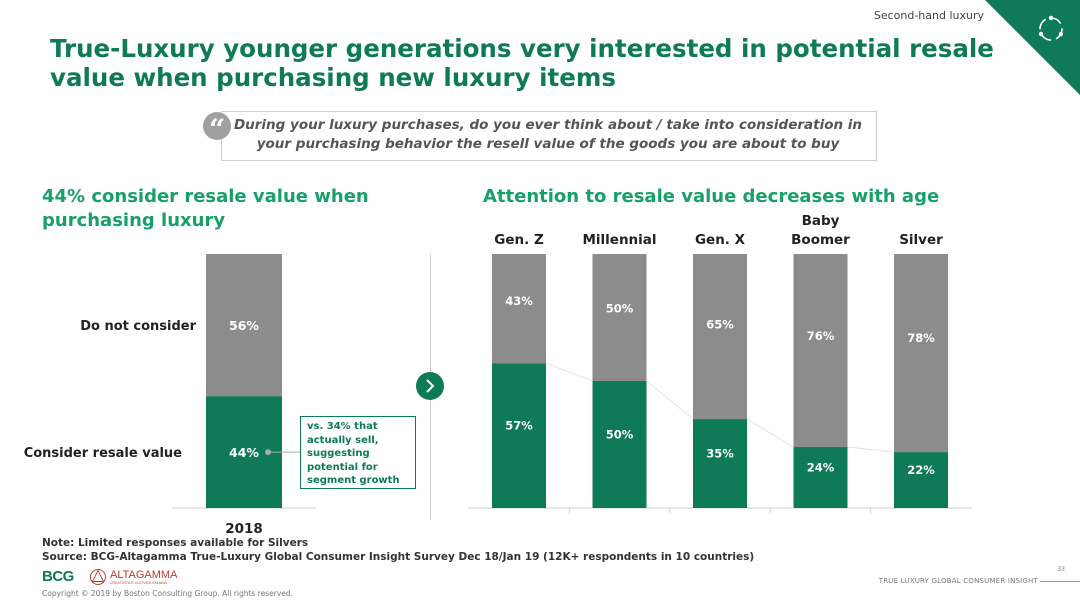  What do you see at coordinates (821, 221) in the screenshot?
I see `x-tick-label: Baby` at bounding box center [821, 221].